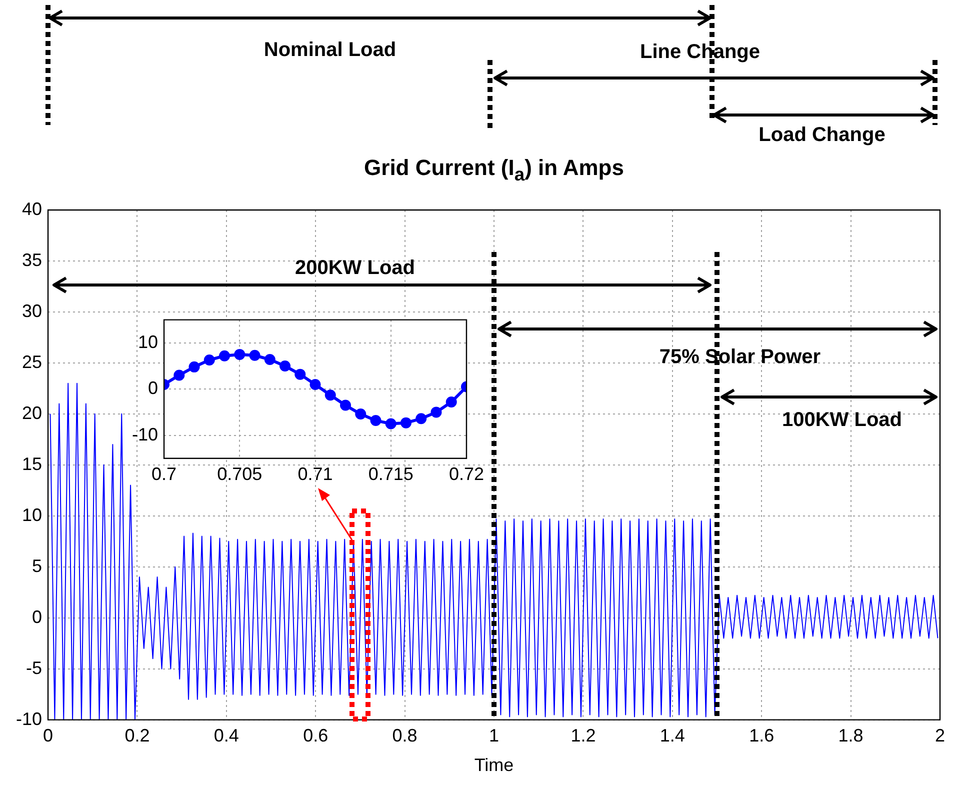 Image resolution: width=953 pixels, height=787 pixels. Describe the element at coordinates (699, 52) in the screenshot. I see `text: Line Change` at that location.